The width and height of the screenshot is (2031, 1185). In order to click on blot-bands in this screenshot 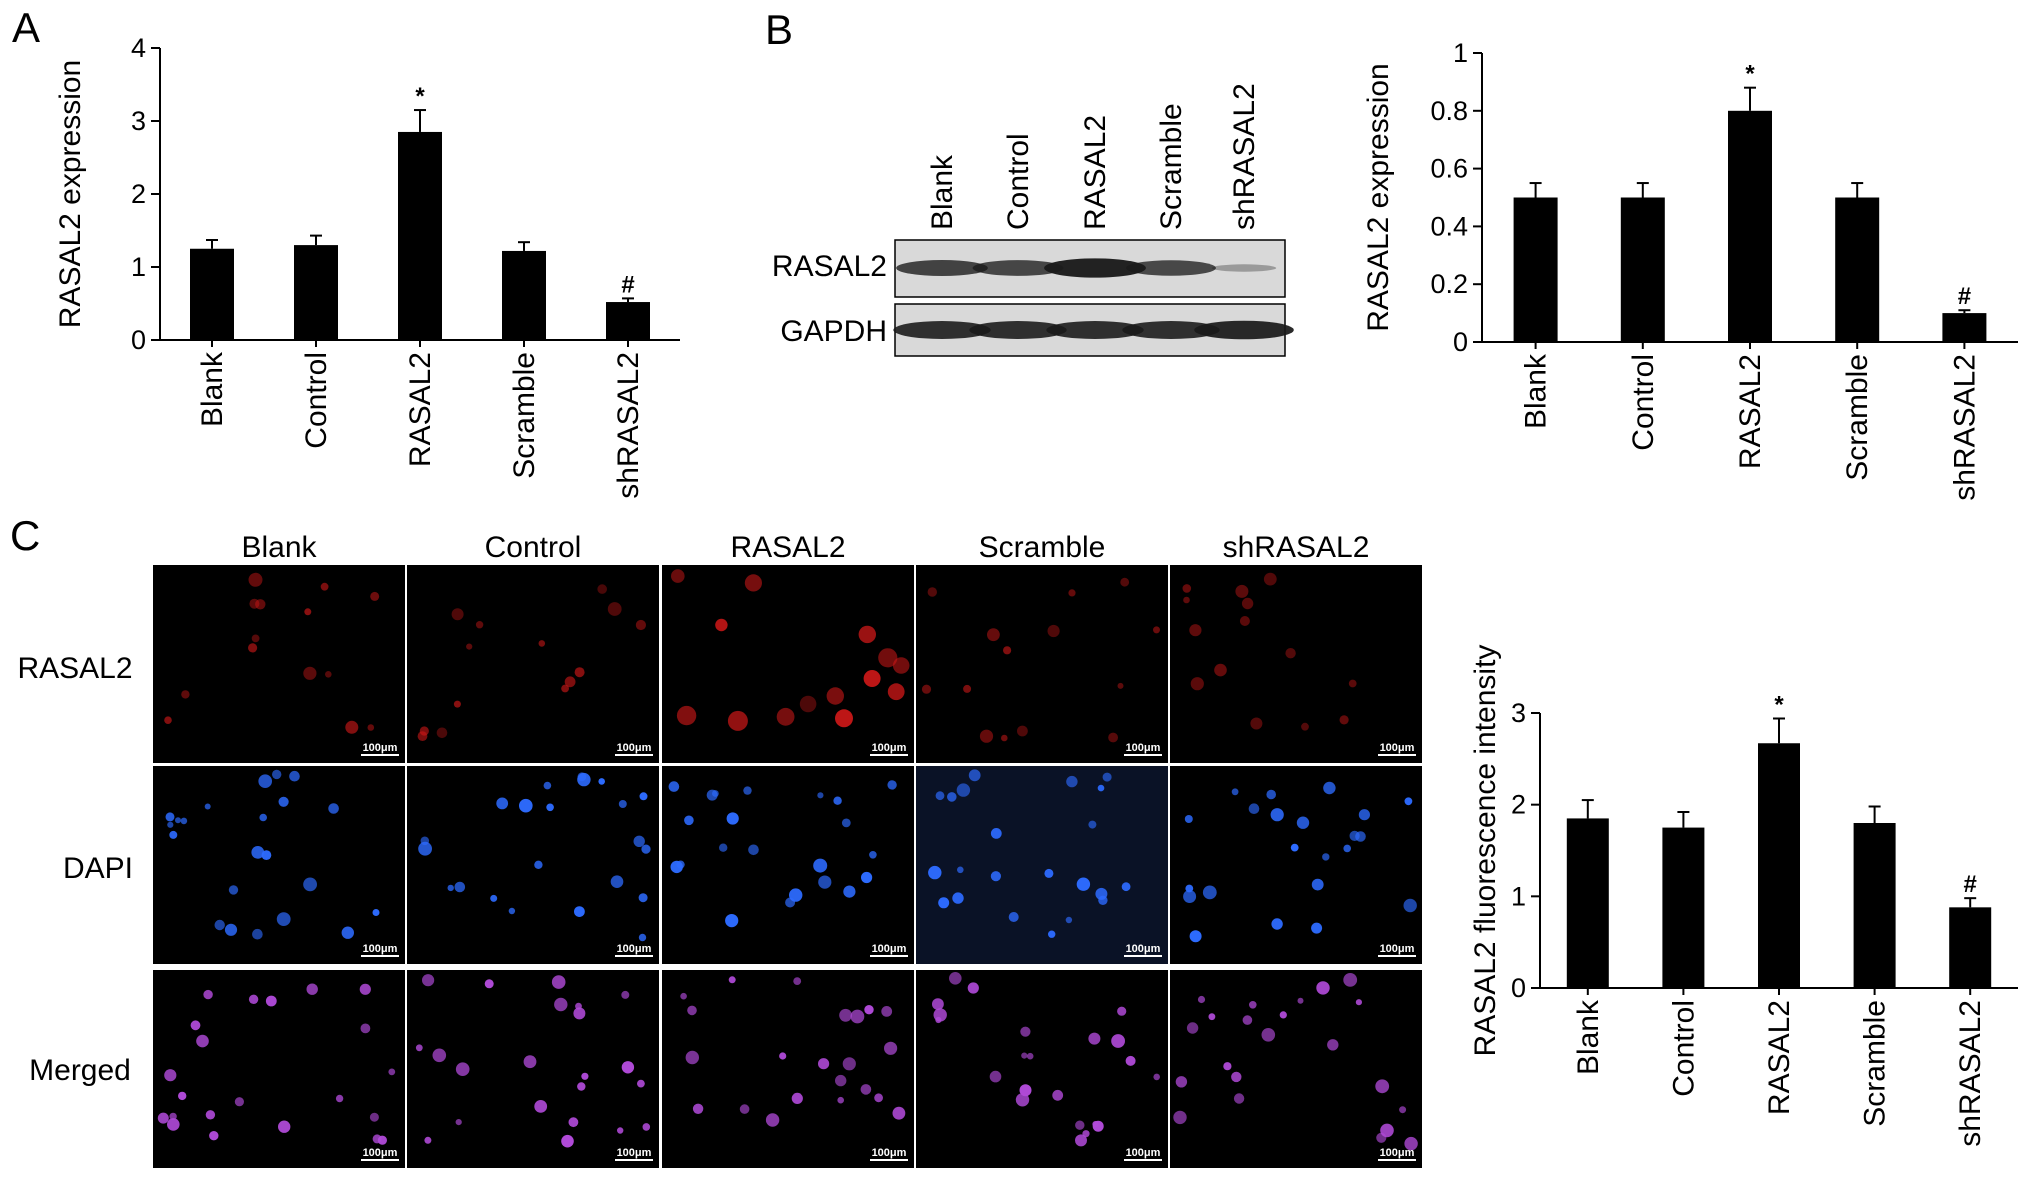, I will do `click(1093, 299)`.